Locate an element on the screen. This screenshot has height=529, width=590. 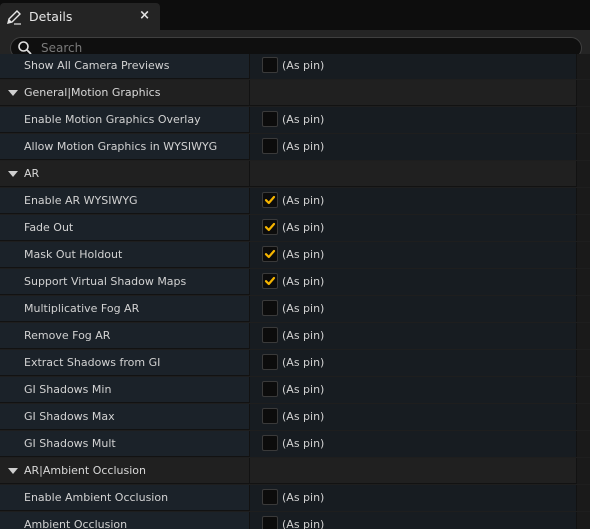
property-row: Fade Out (As pin) is located at coordinates (295, 228).